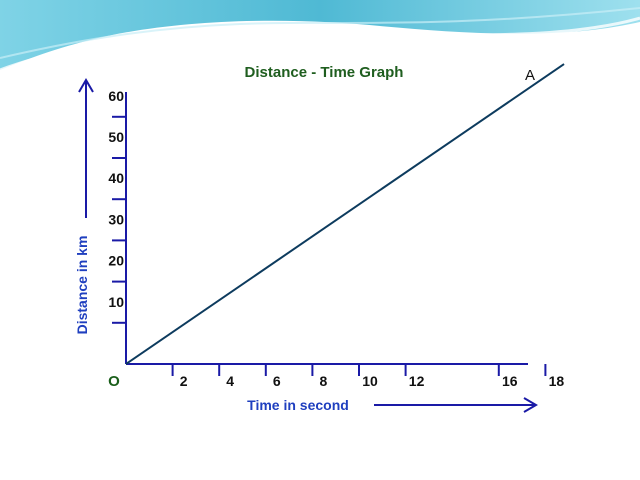  What do you see at coordinates (530, 75) in the screenshot?
I see `point-label: A` at bounding box center [530, 75].